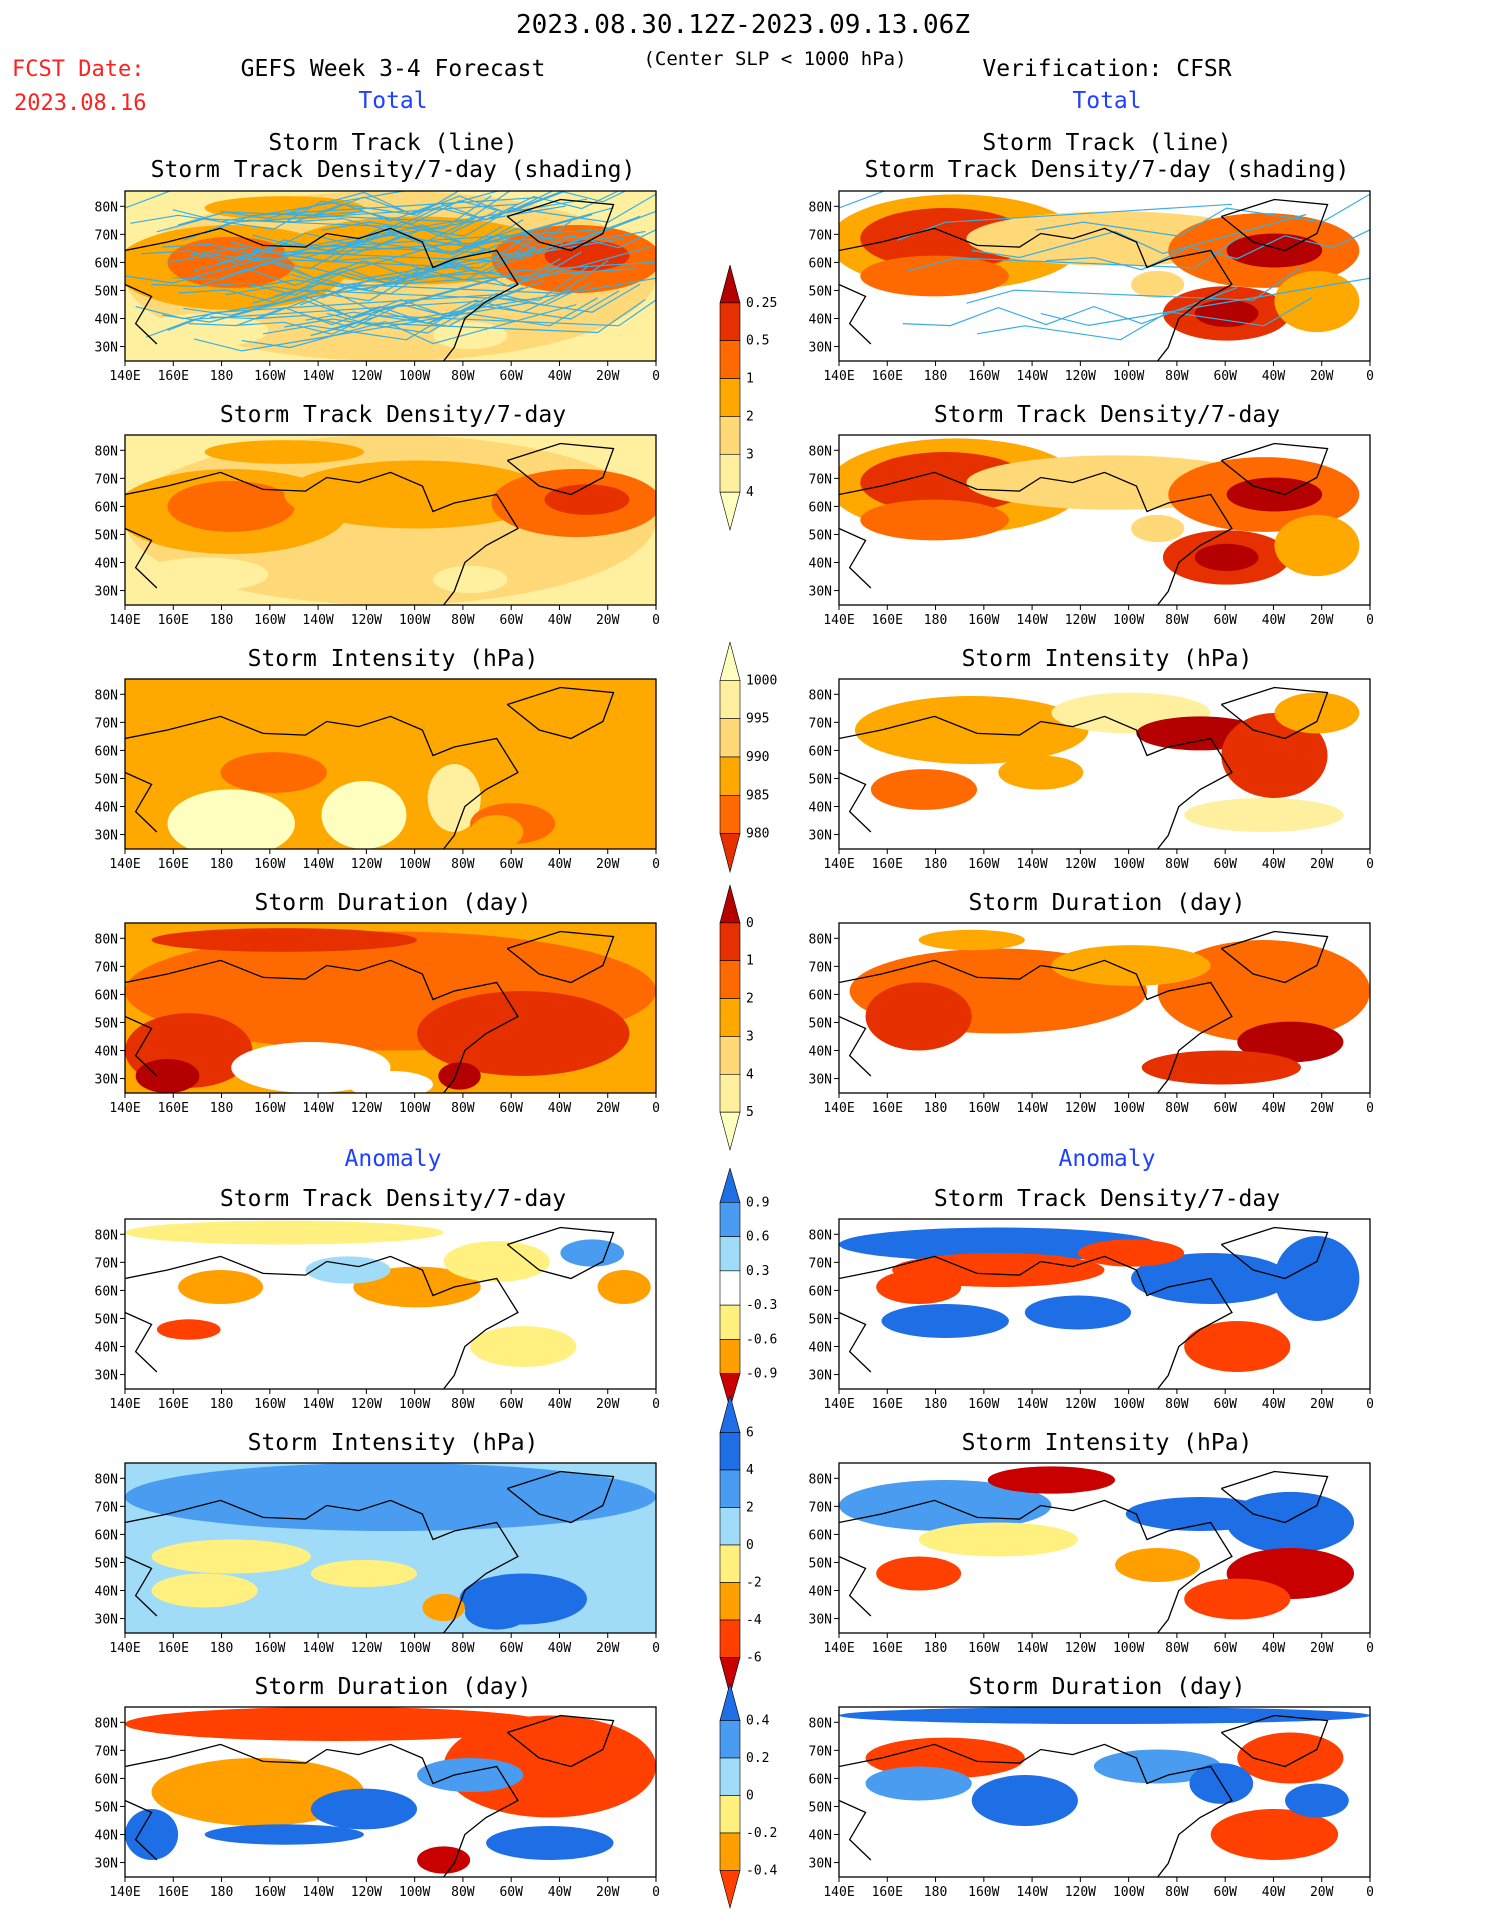 Image resolution: width=1487 pixels, height=1925 pixels. Describe the element at coordinates (838, 864) in the screenshot. I see `lon-tick-label: 140E` at that location.